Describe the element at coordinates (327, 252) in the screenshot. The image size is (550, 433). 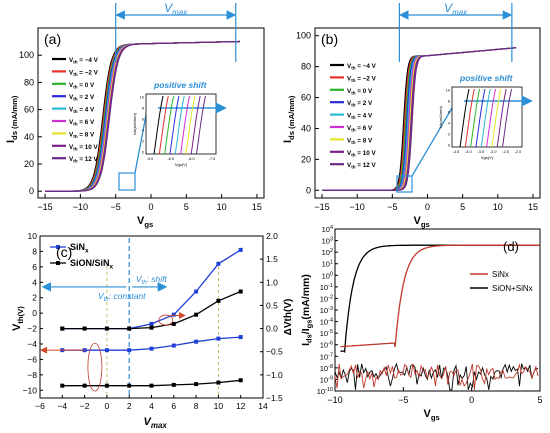
I see `y-tick-label: 10²` at that location.